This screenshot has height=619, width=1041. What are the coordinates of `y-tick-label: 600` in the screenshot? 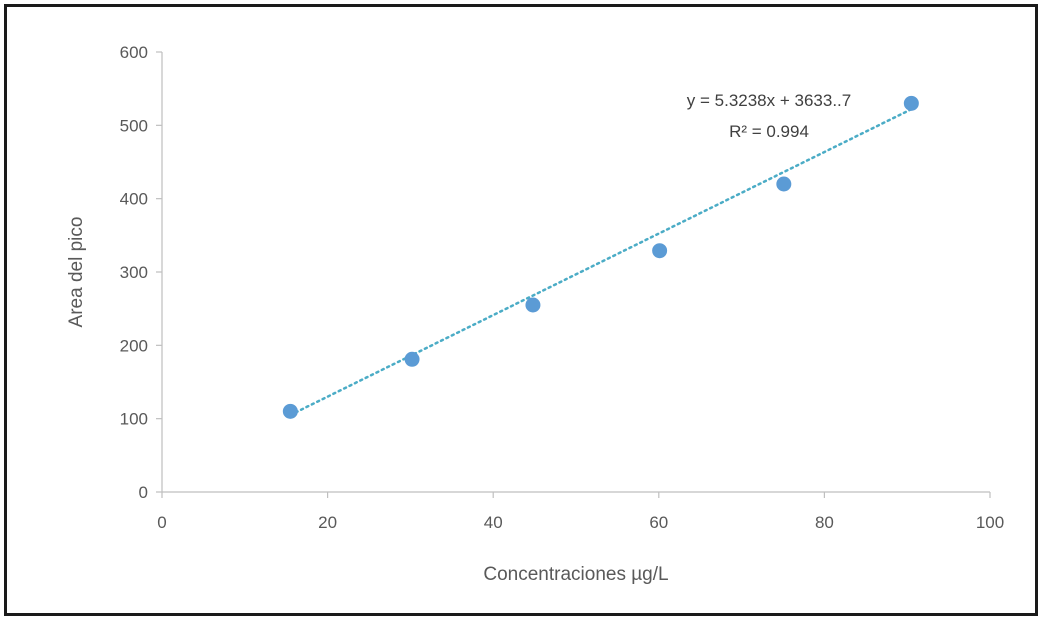 It's located at (134, 52).